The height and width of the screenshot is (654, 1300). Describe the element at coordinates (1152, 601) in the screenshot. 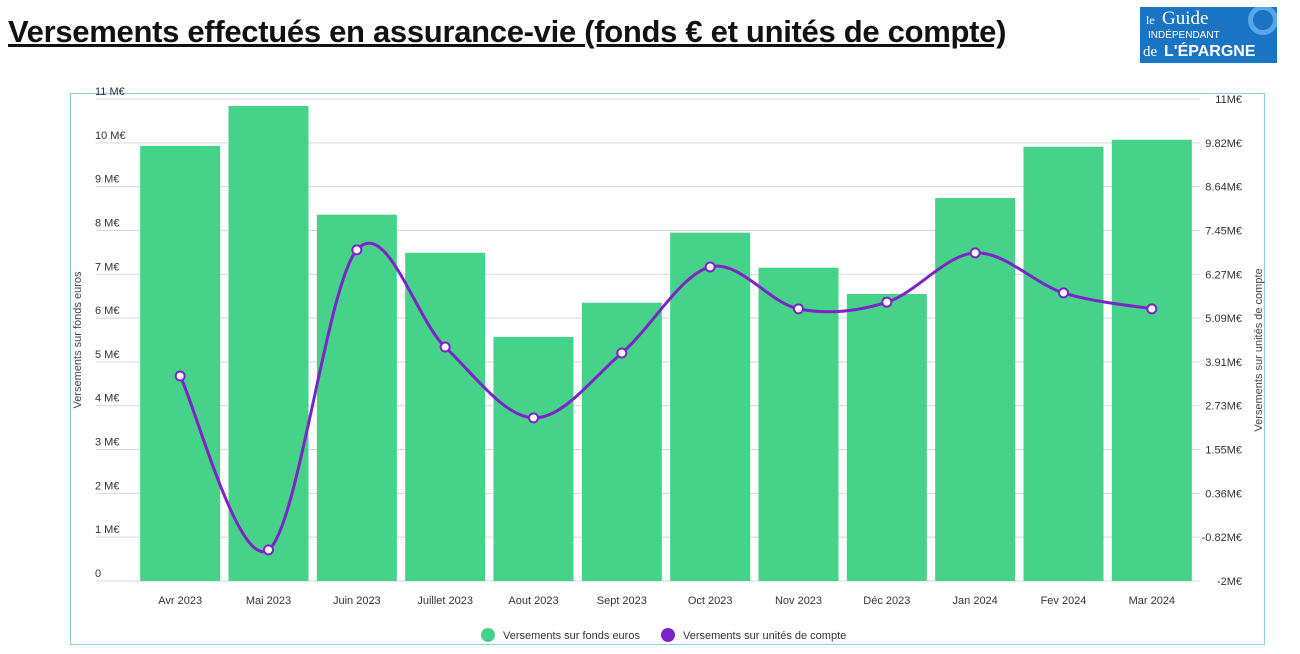

I see `x-tick-label: Mar 2024` at that location.